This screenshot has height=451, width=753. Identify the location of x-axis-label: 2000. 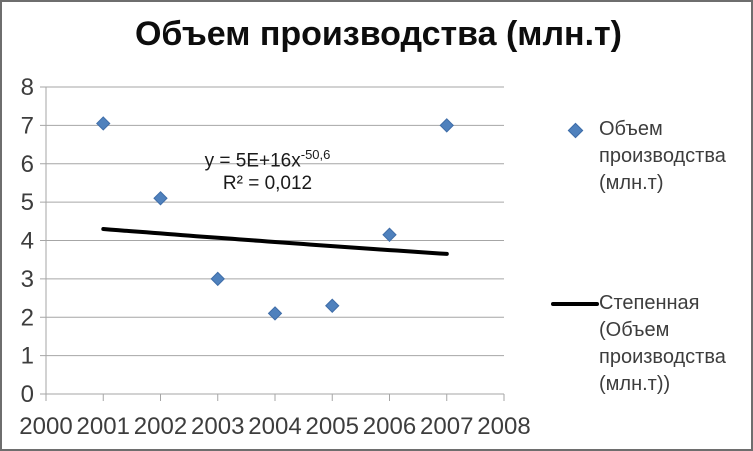
(45, 426).